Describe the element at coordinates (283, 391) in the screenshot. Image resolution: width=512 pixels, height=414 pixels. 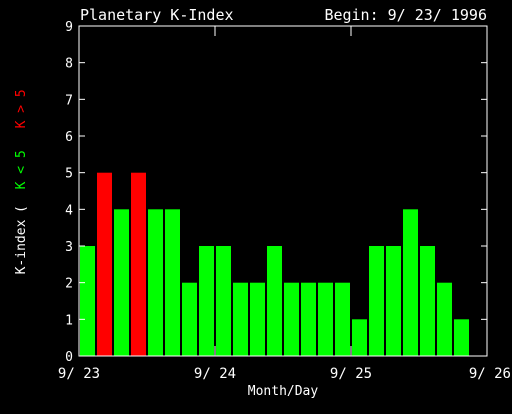
I see `x-axis-label: Month/Day` at that location.